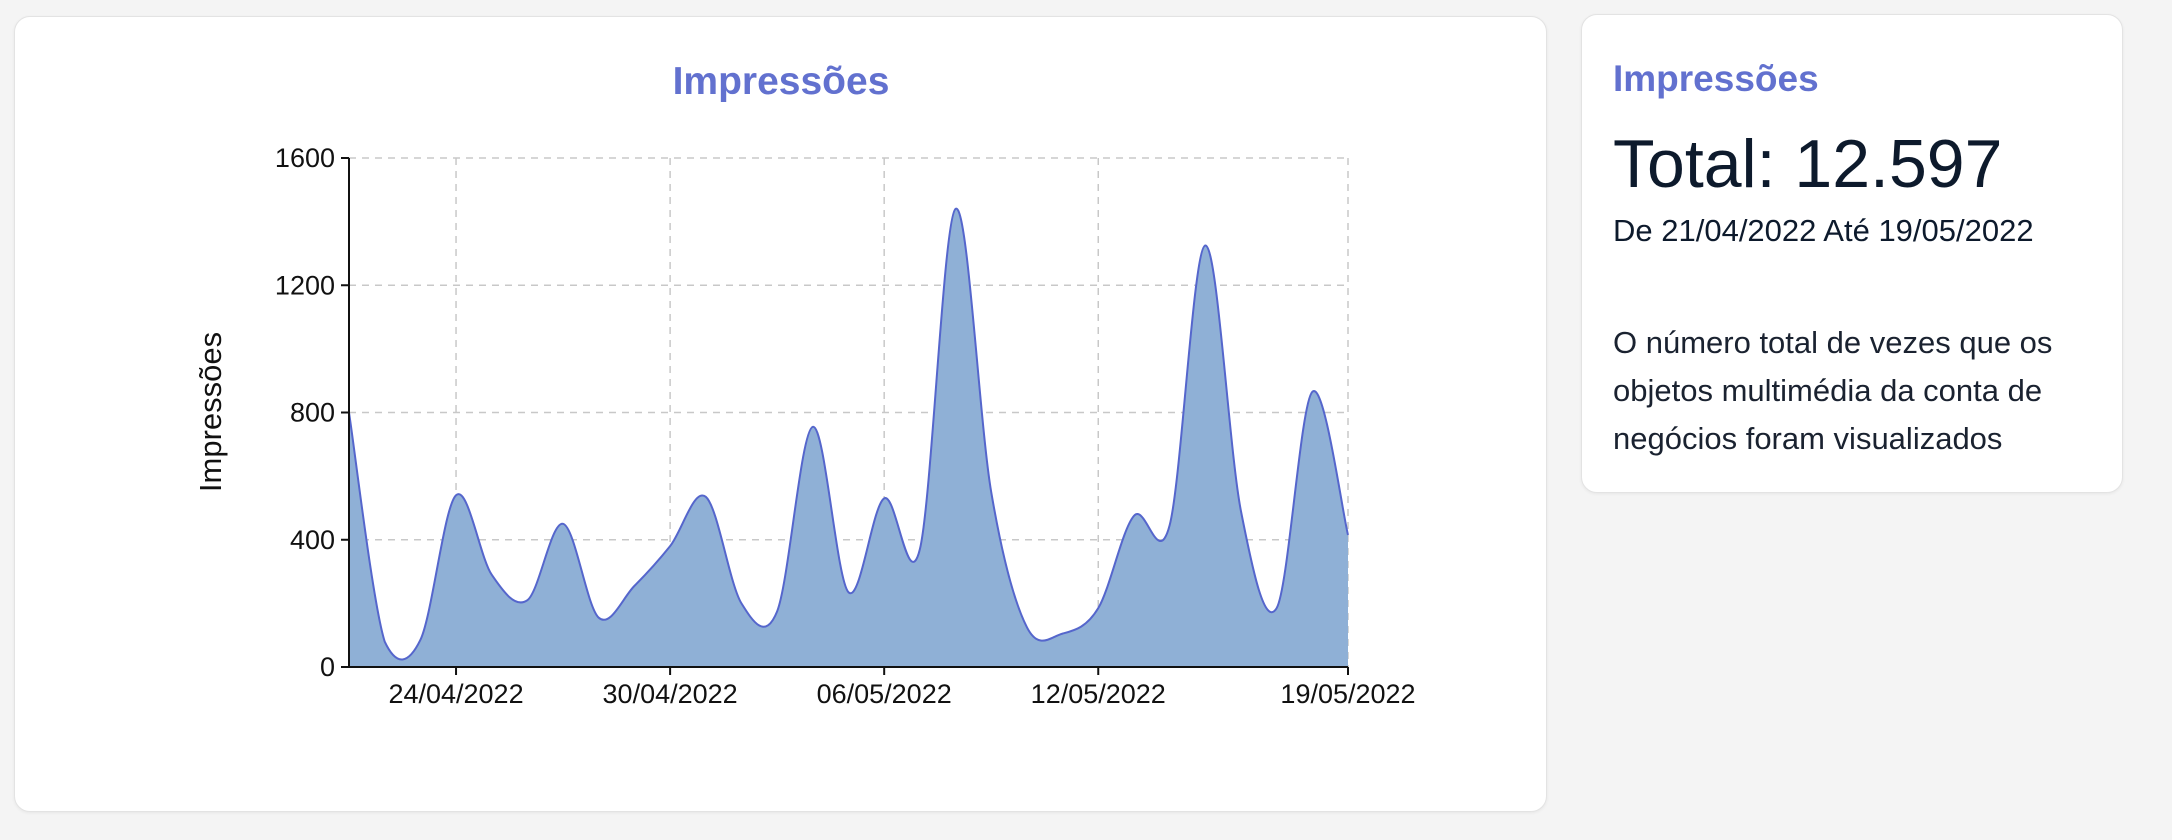  What do you see at coordinates (455, 694) in the screenshot?
I see `x-tick-label: 24/04/2022` at bounding box center [455, 694].